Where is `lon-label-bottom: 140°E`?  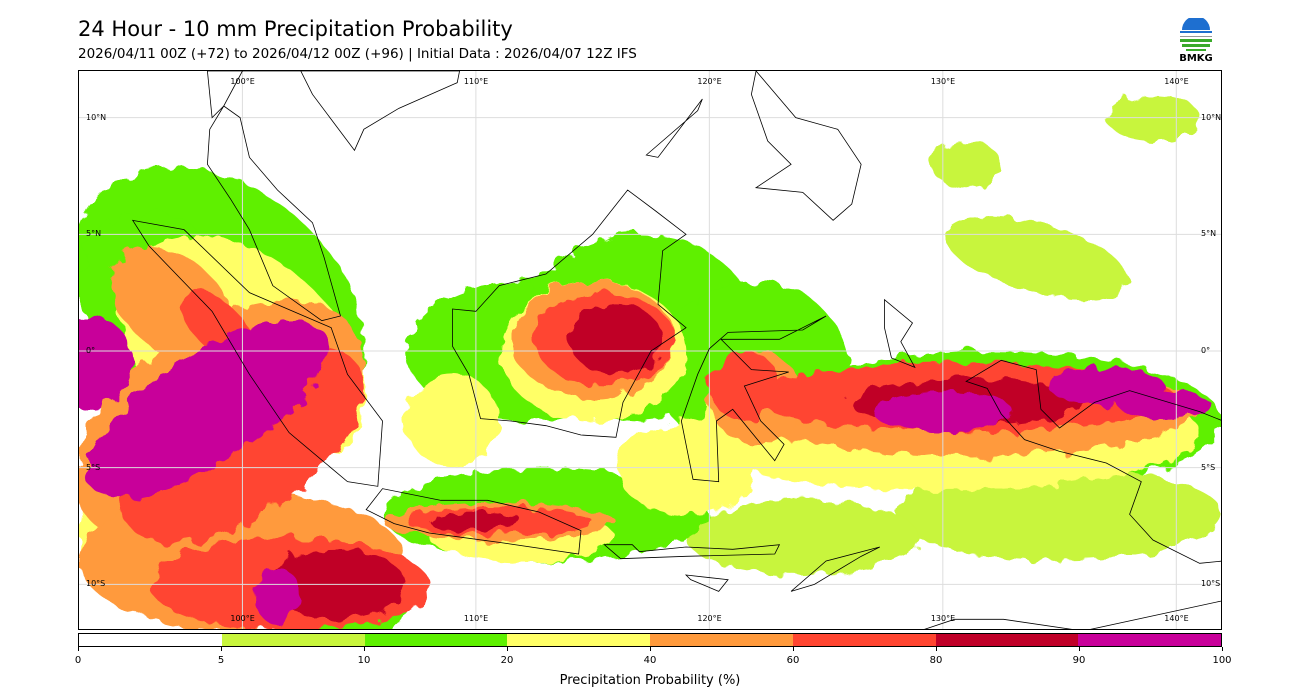
lon-label-bottom: 140°E is located at coordinates (1176, 618).